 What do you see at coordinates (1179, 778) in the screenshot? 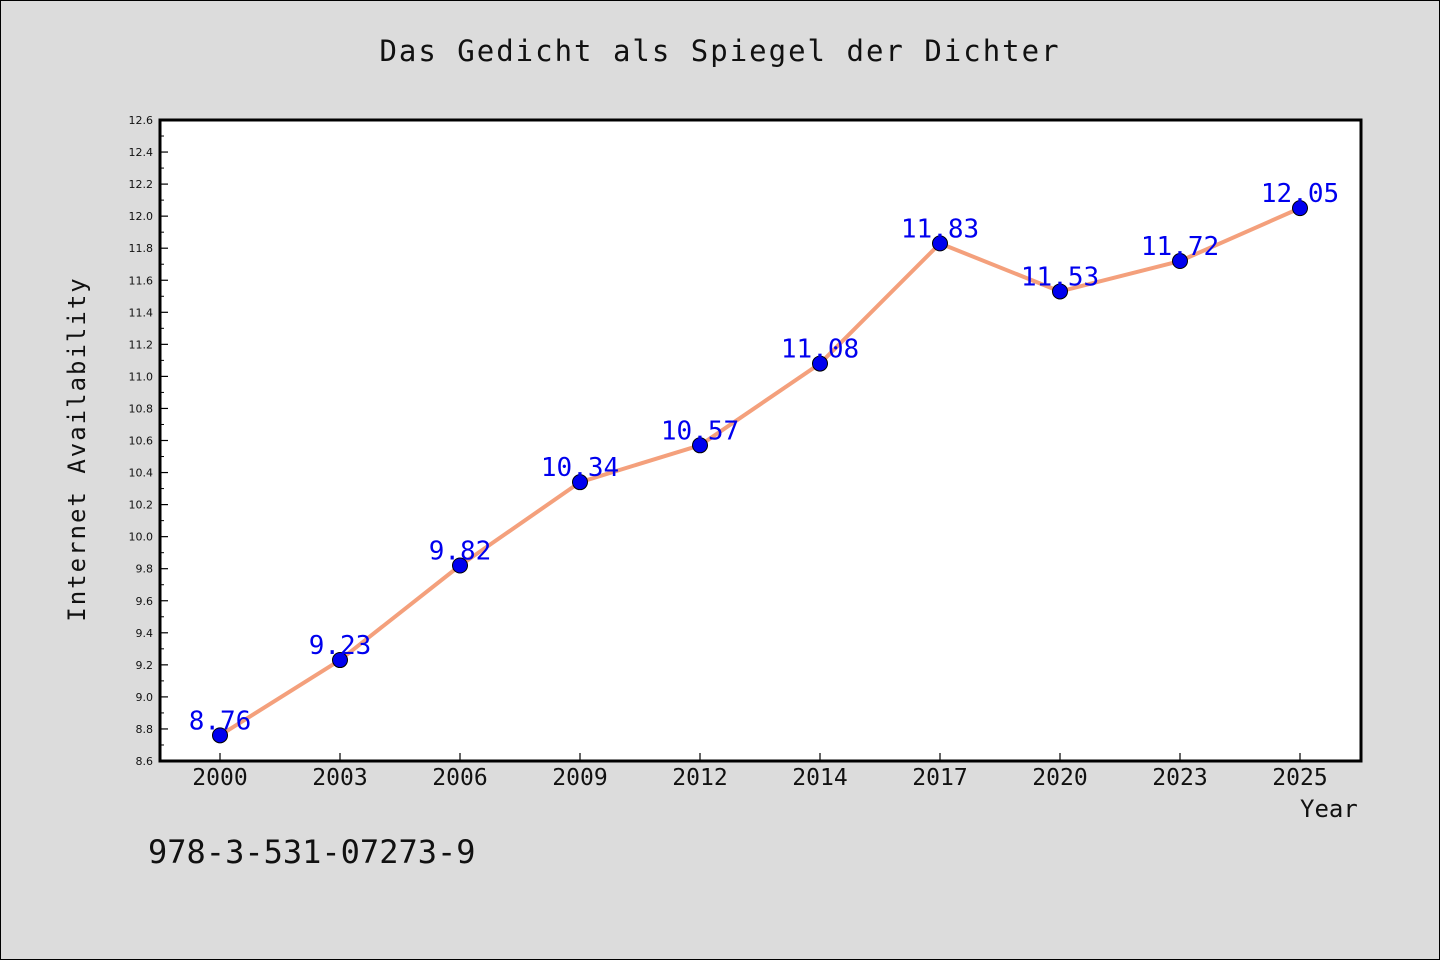
I see `x-tick-label: 2023` at bounding box center [1179, 778].